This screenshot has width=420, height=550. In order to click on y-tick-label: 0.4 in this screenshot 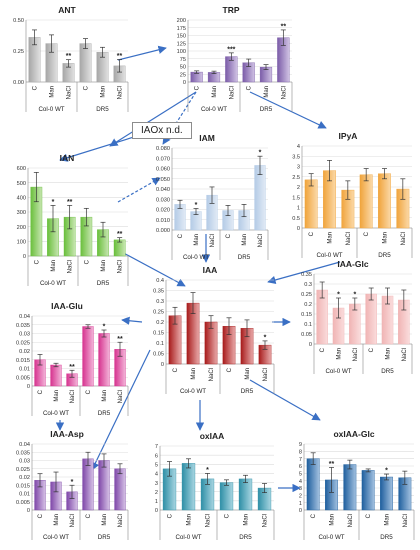, I will do `click(160, 281)`.